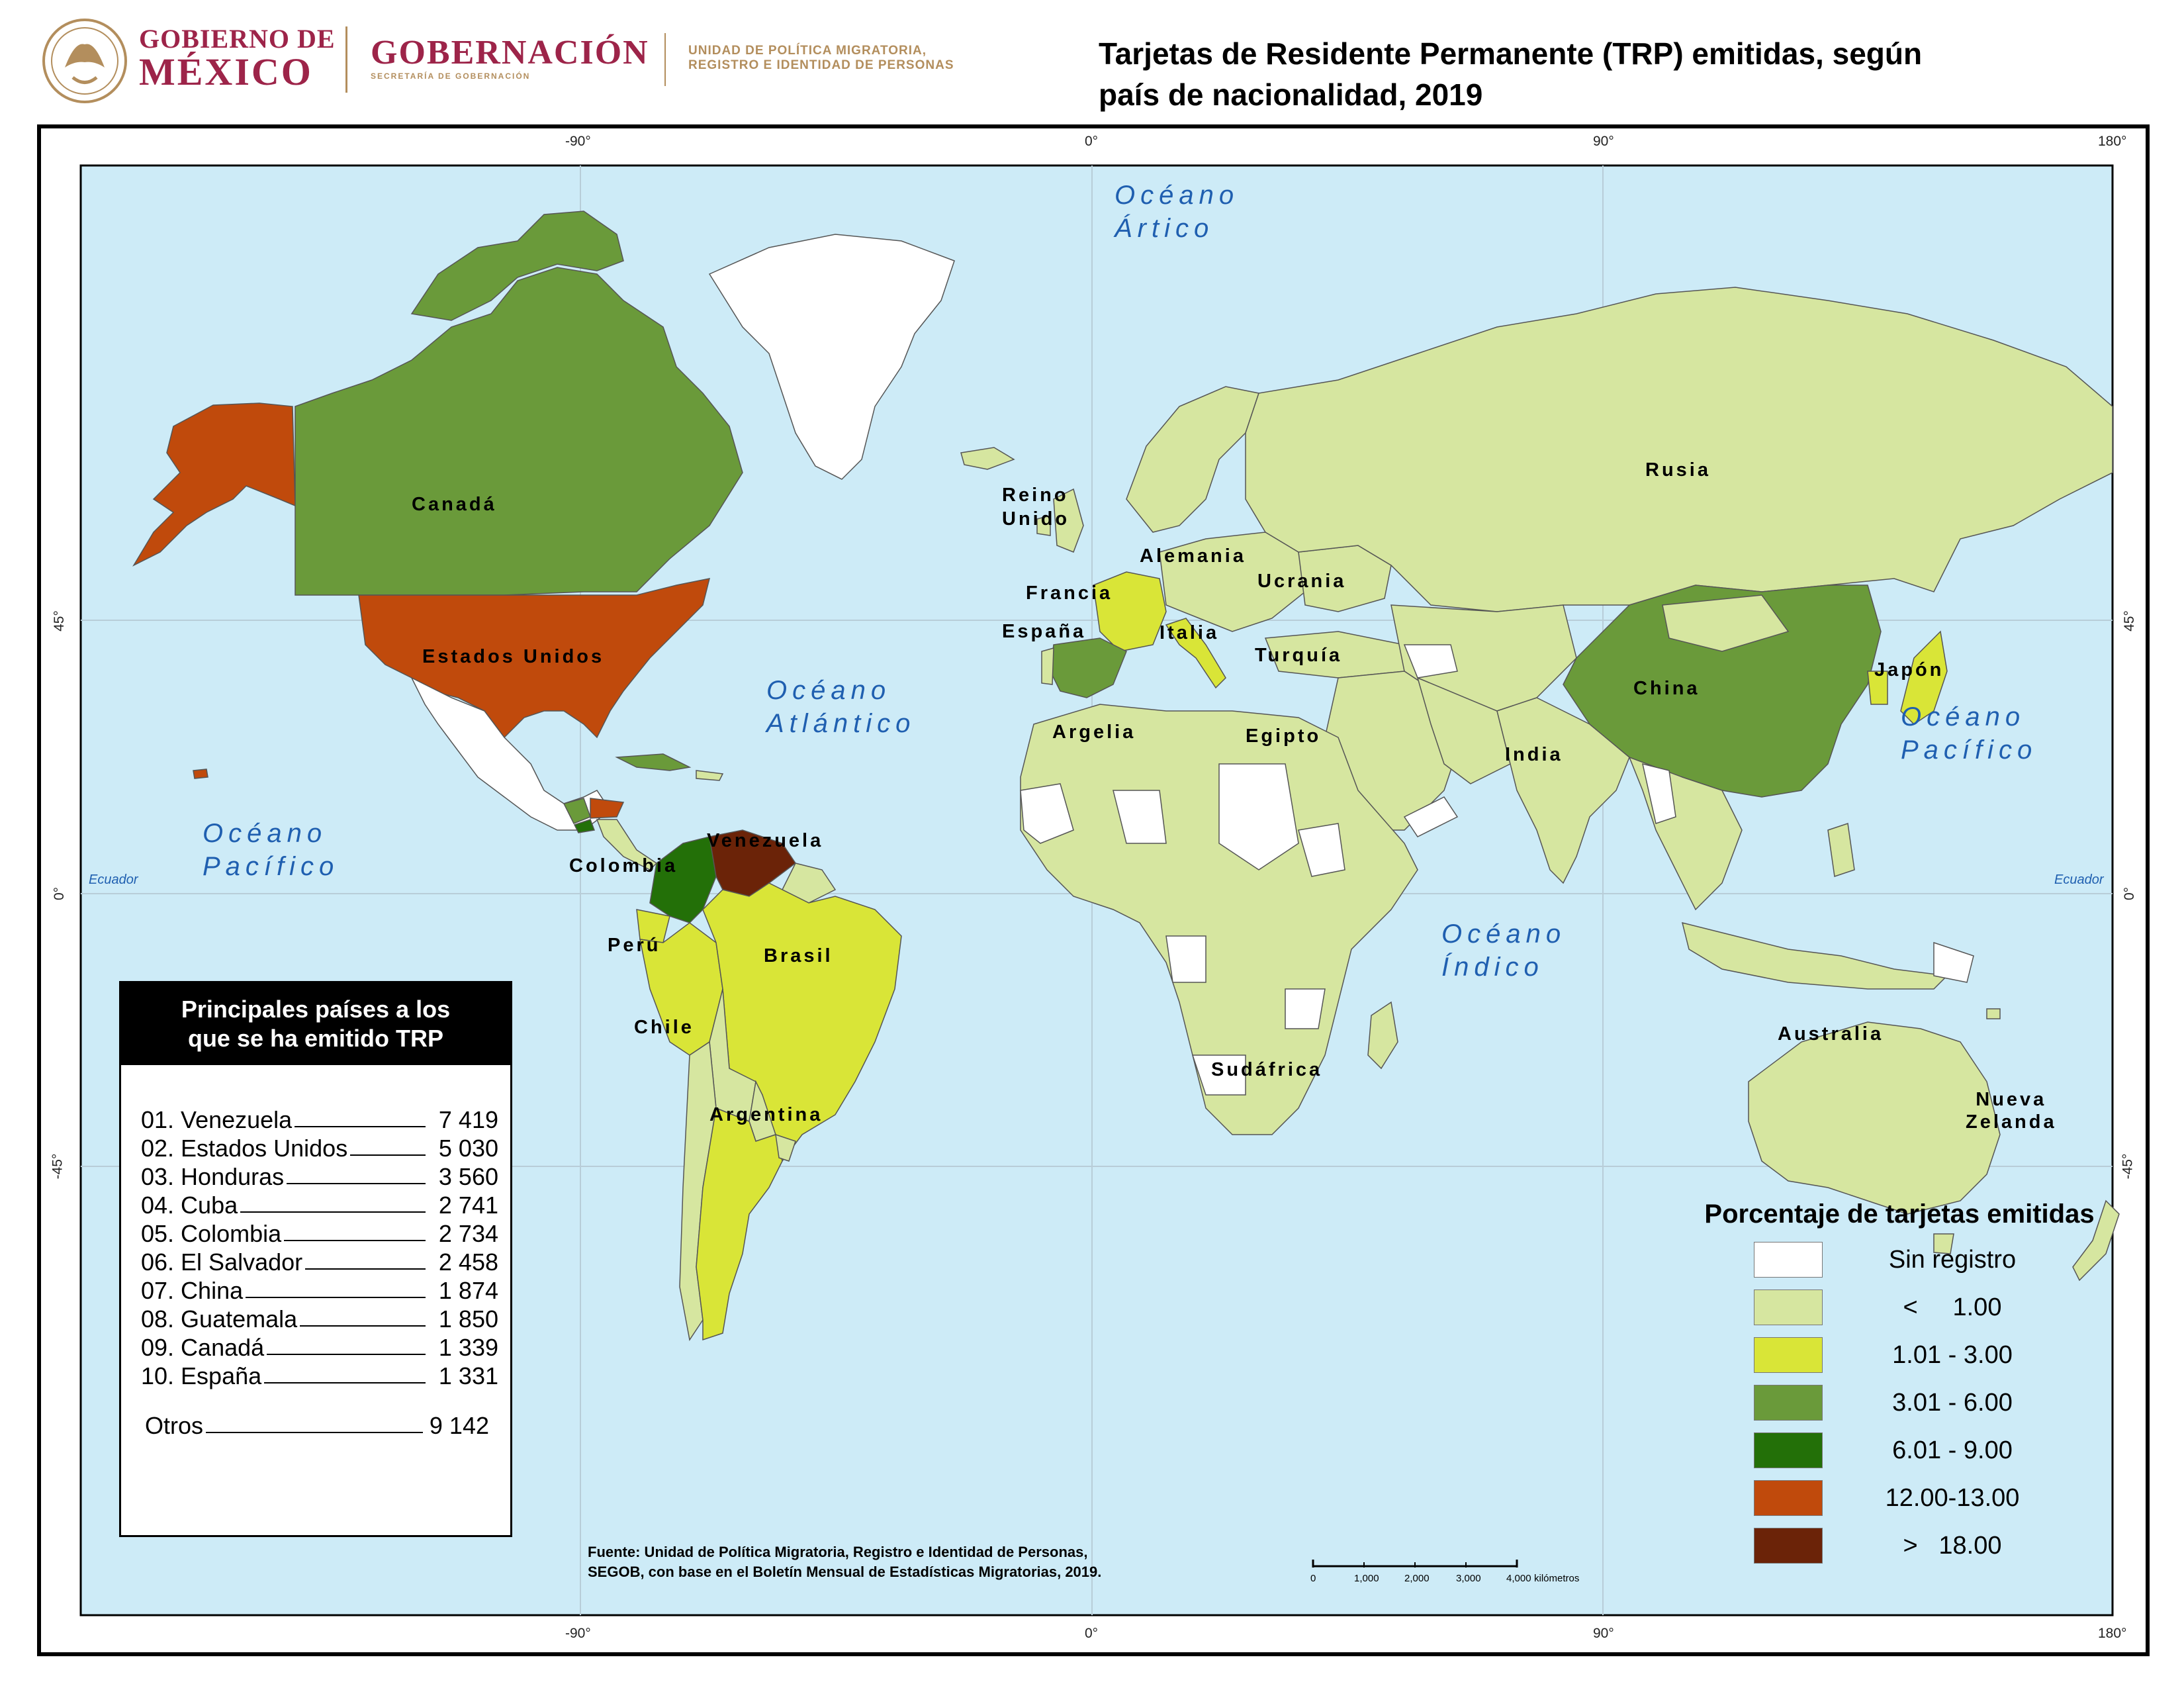 The image size is (2184, 1688). Describe the element at coordinates (1943, 1243) in the screenshot. I see `region-tasmania` at that location.